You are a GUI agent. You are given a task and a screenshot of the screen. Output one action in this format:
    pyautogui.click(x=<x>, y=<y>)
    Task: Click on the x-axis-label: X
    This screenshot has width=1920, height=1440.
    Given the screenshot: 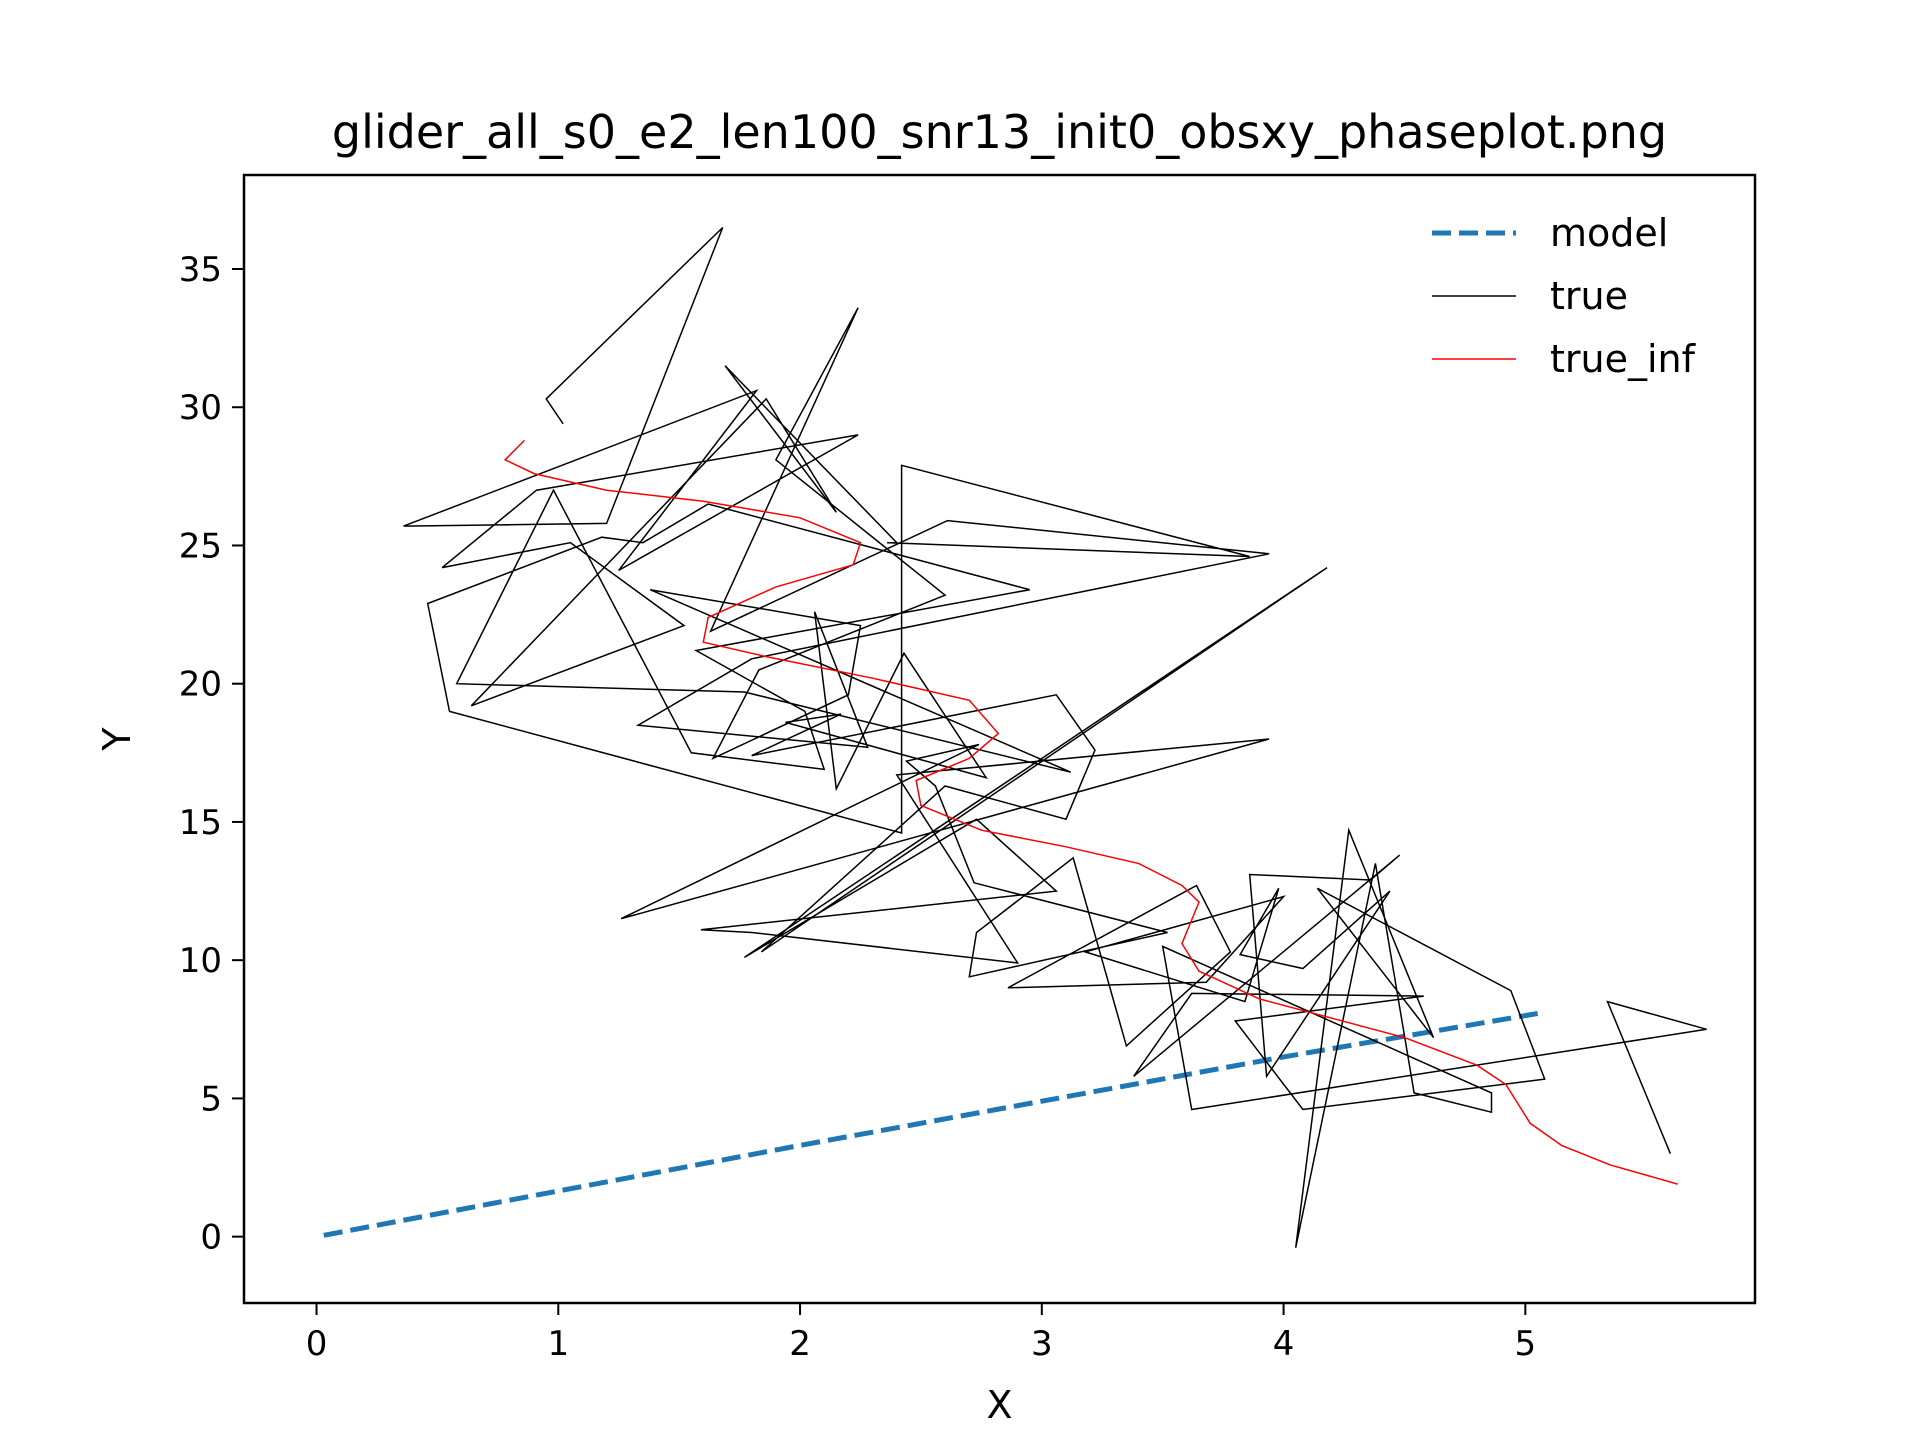 What is the action you would take?
    pyautogui.click(x=999, y=1405)
    